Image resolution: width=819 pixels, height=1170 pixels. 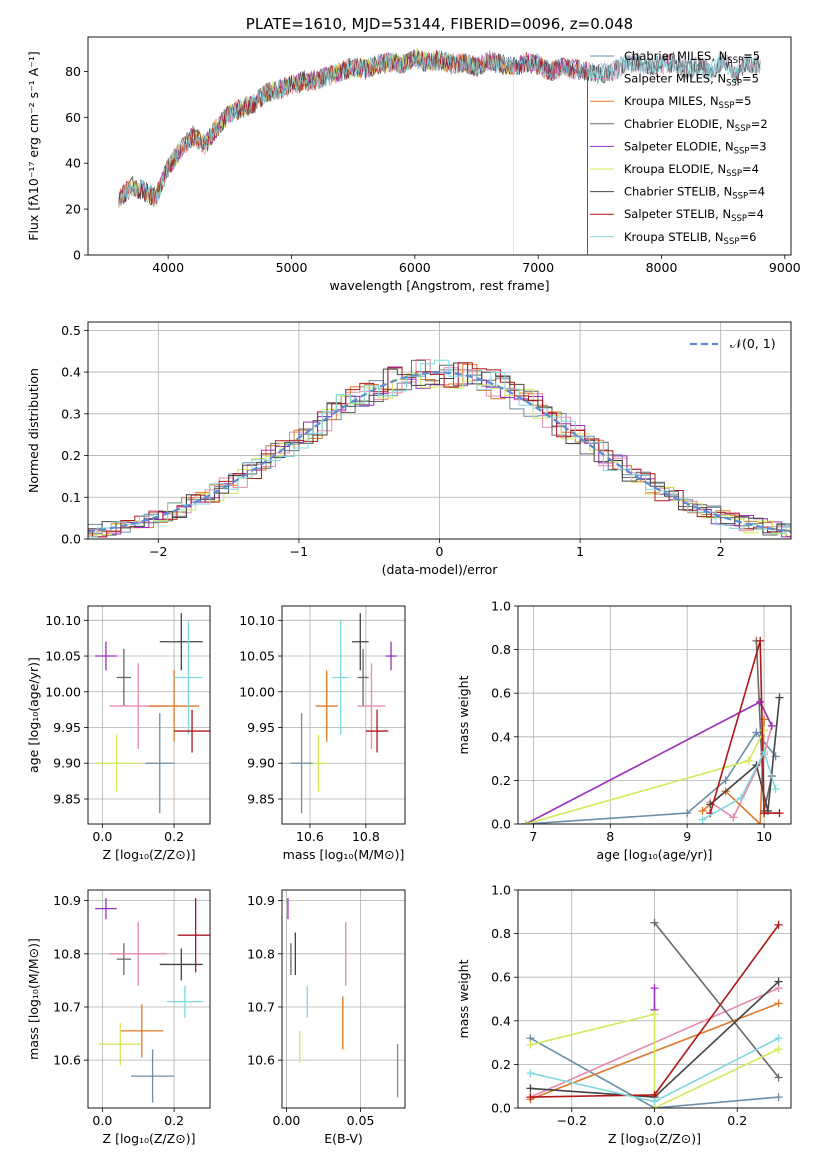 What do you see at coordinates (261, 763) in the screenshot?
I see `y-tick-label: 9.90` at bounding box center [261, 763].